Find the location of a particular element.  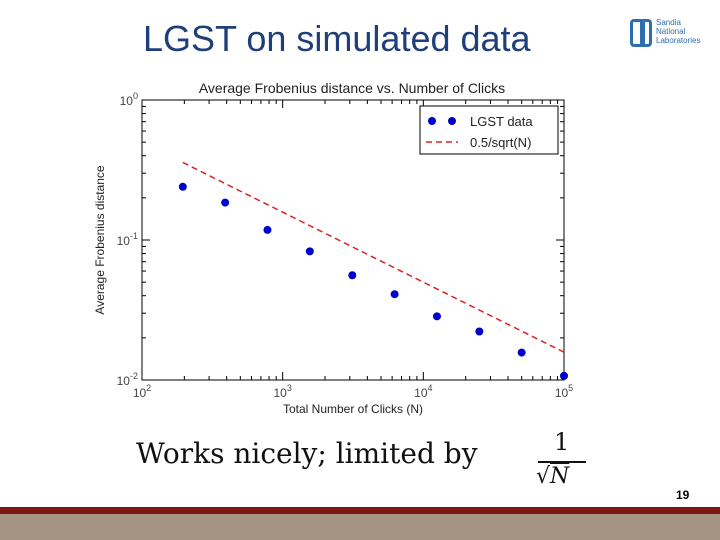

y-tick-label: 10⁰ is located at coordinates (129, 99).